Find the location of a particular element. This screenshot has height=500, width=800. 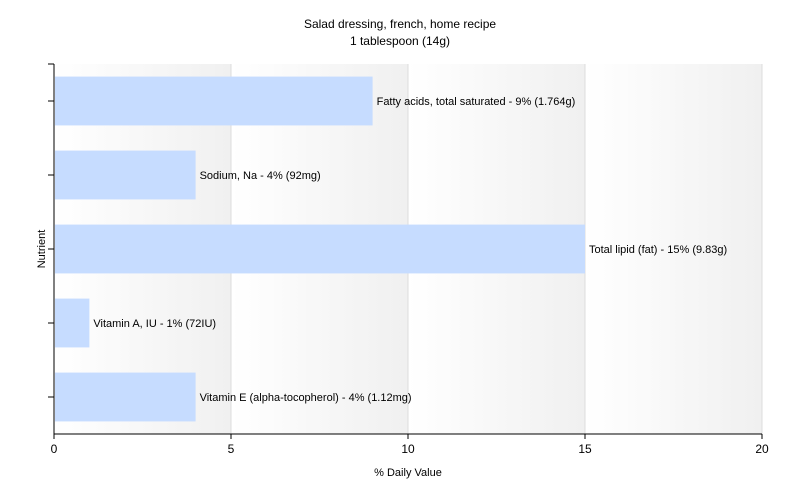

bar-label: Total lipid (fat) - 15% (9.83g) is located at coordinates (658, 250).